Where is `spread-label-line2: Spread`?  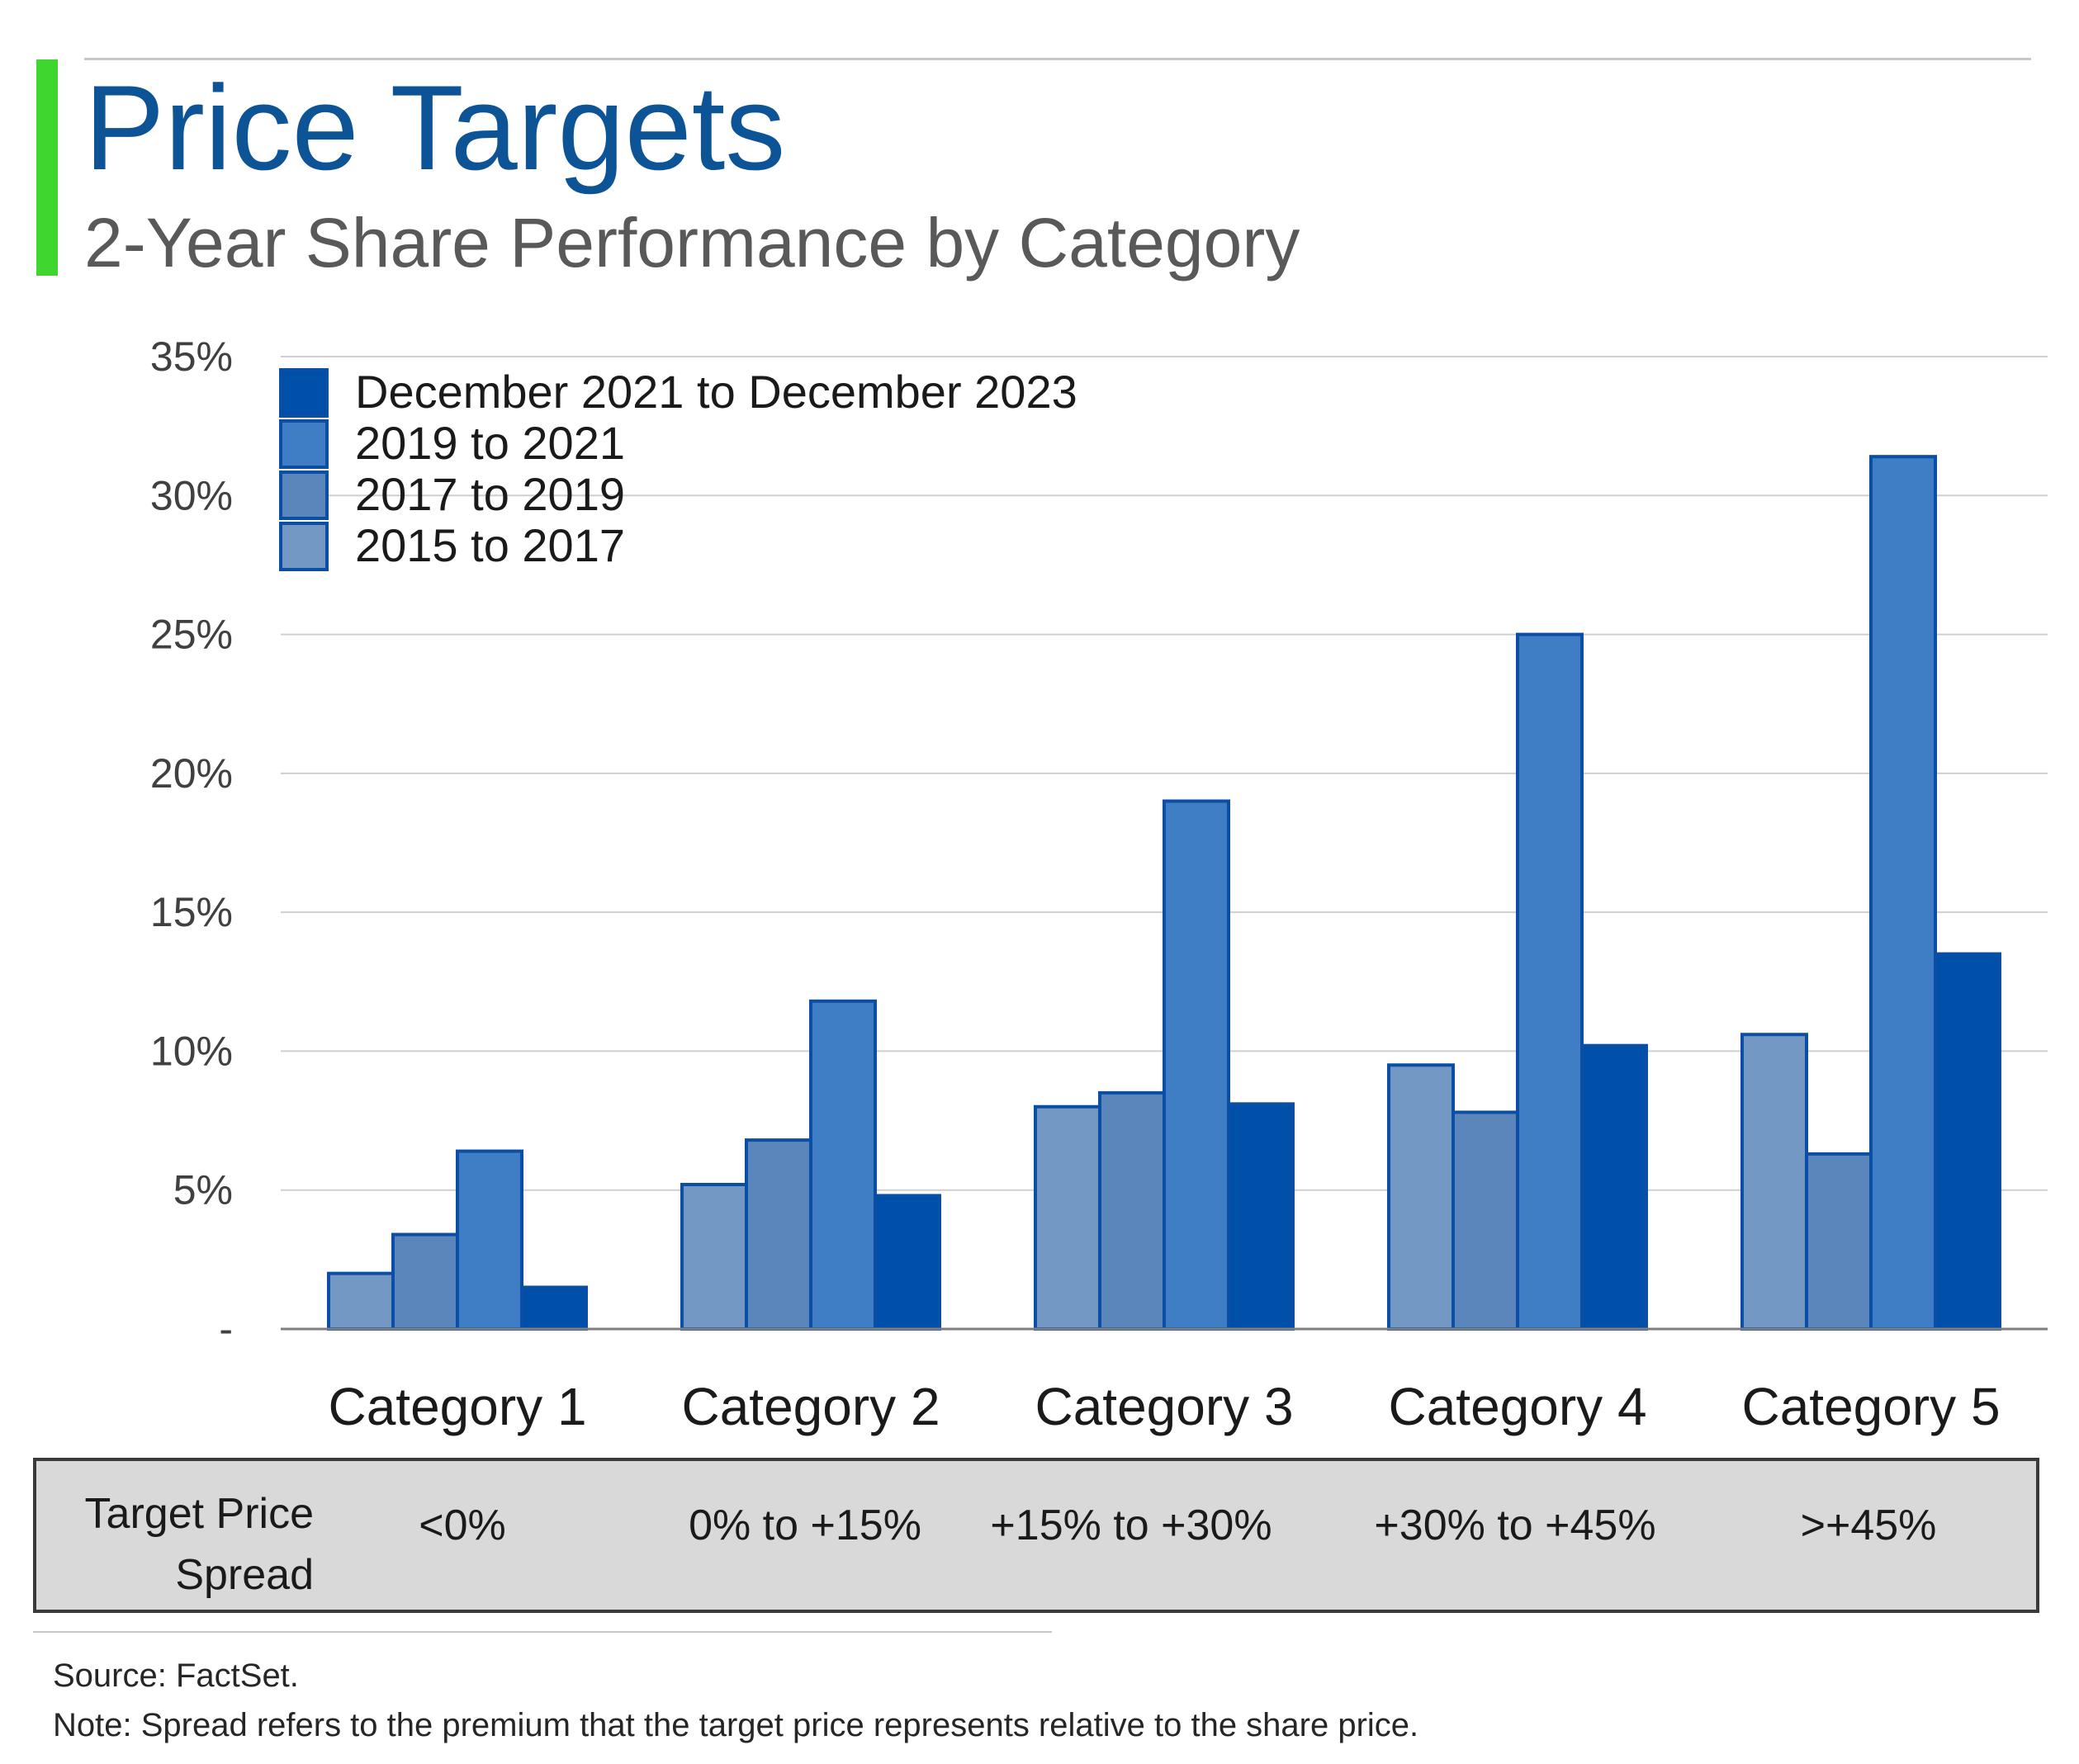
spread-label-line2: Spread is located at coordinates (244, 1575).